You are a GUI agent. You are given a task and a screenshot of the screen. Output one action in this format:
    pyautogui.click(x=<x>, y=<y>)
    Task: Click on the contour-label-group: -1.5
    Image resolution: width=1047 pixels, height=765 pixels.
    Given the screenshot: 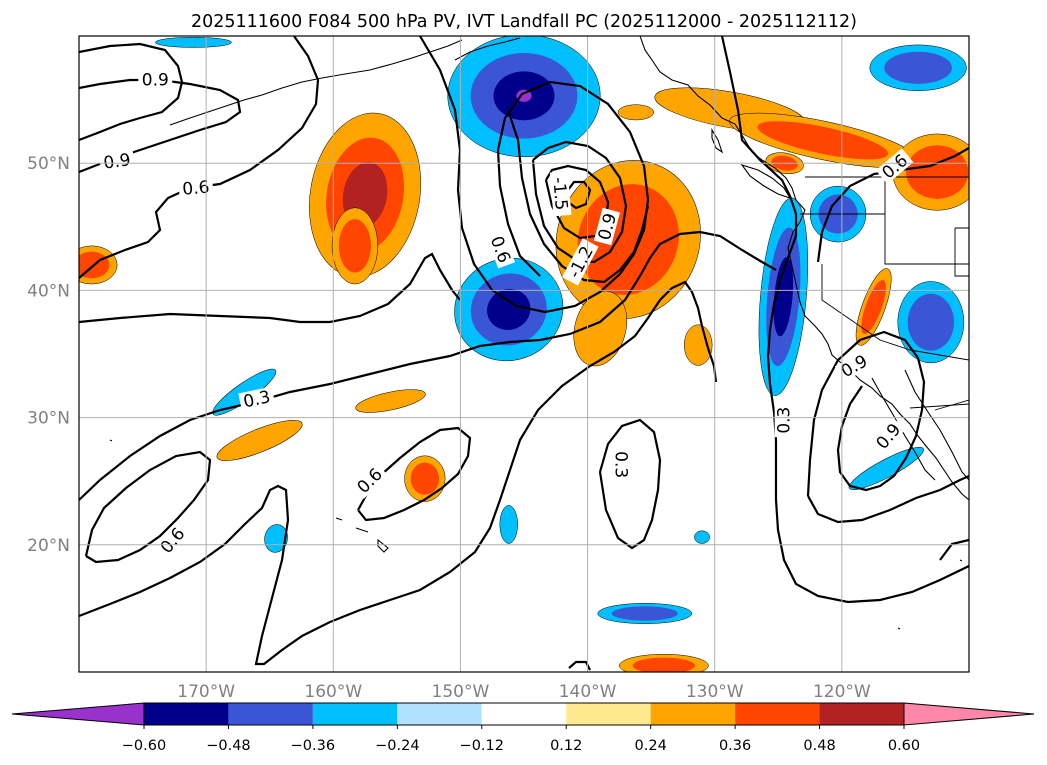 What is the action you would take?
    pyautogui.click(x=560, y=193)
    